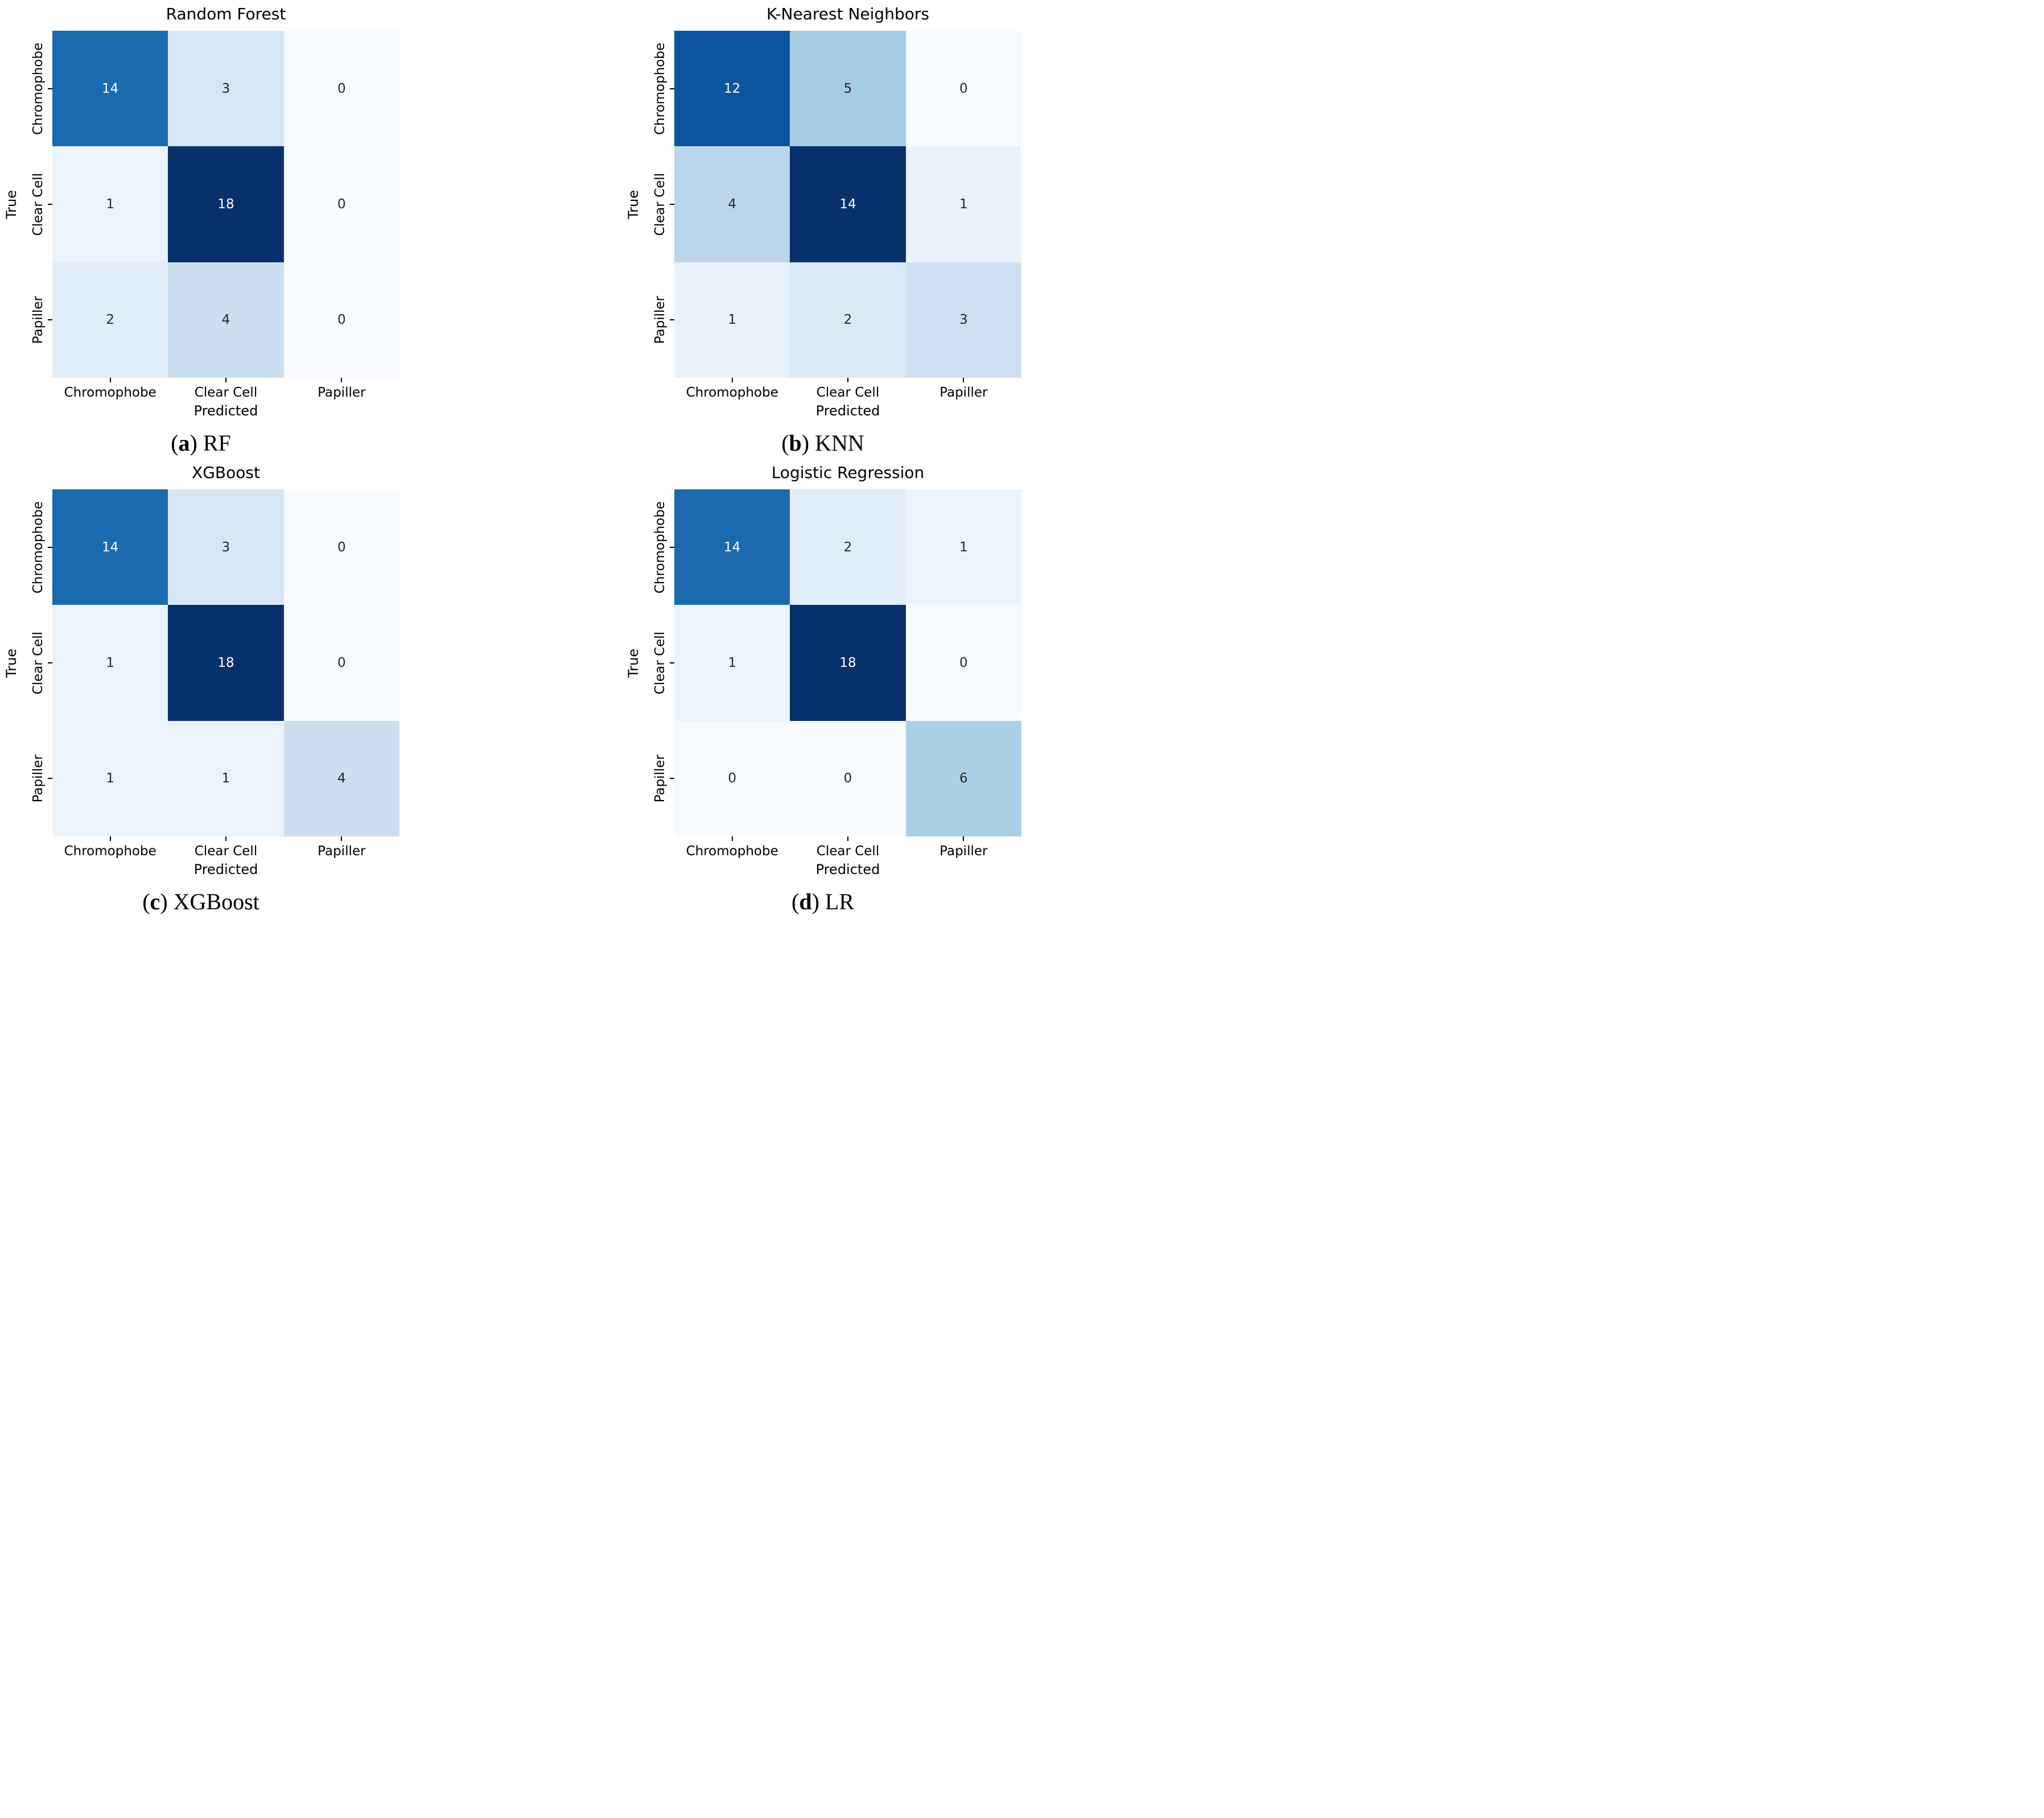 The image size is (2044, 1818). Describe the element at coordinates (805, 901) in the screenshot. I see `caption-marker: (d)` at that location.